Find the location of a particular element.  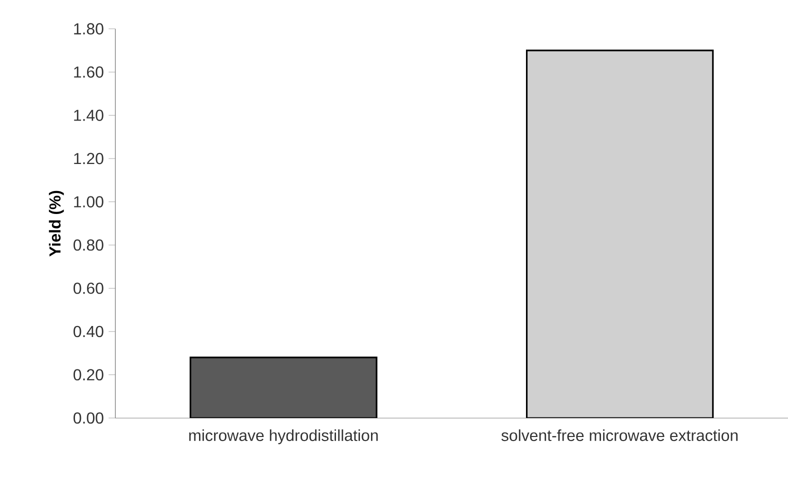

y-tick-label: 0.00 is located at coordinates (89, 418).